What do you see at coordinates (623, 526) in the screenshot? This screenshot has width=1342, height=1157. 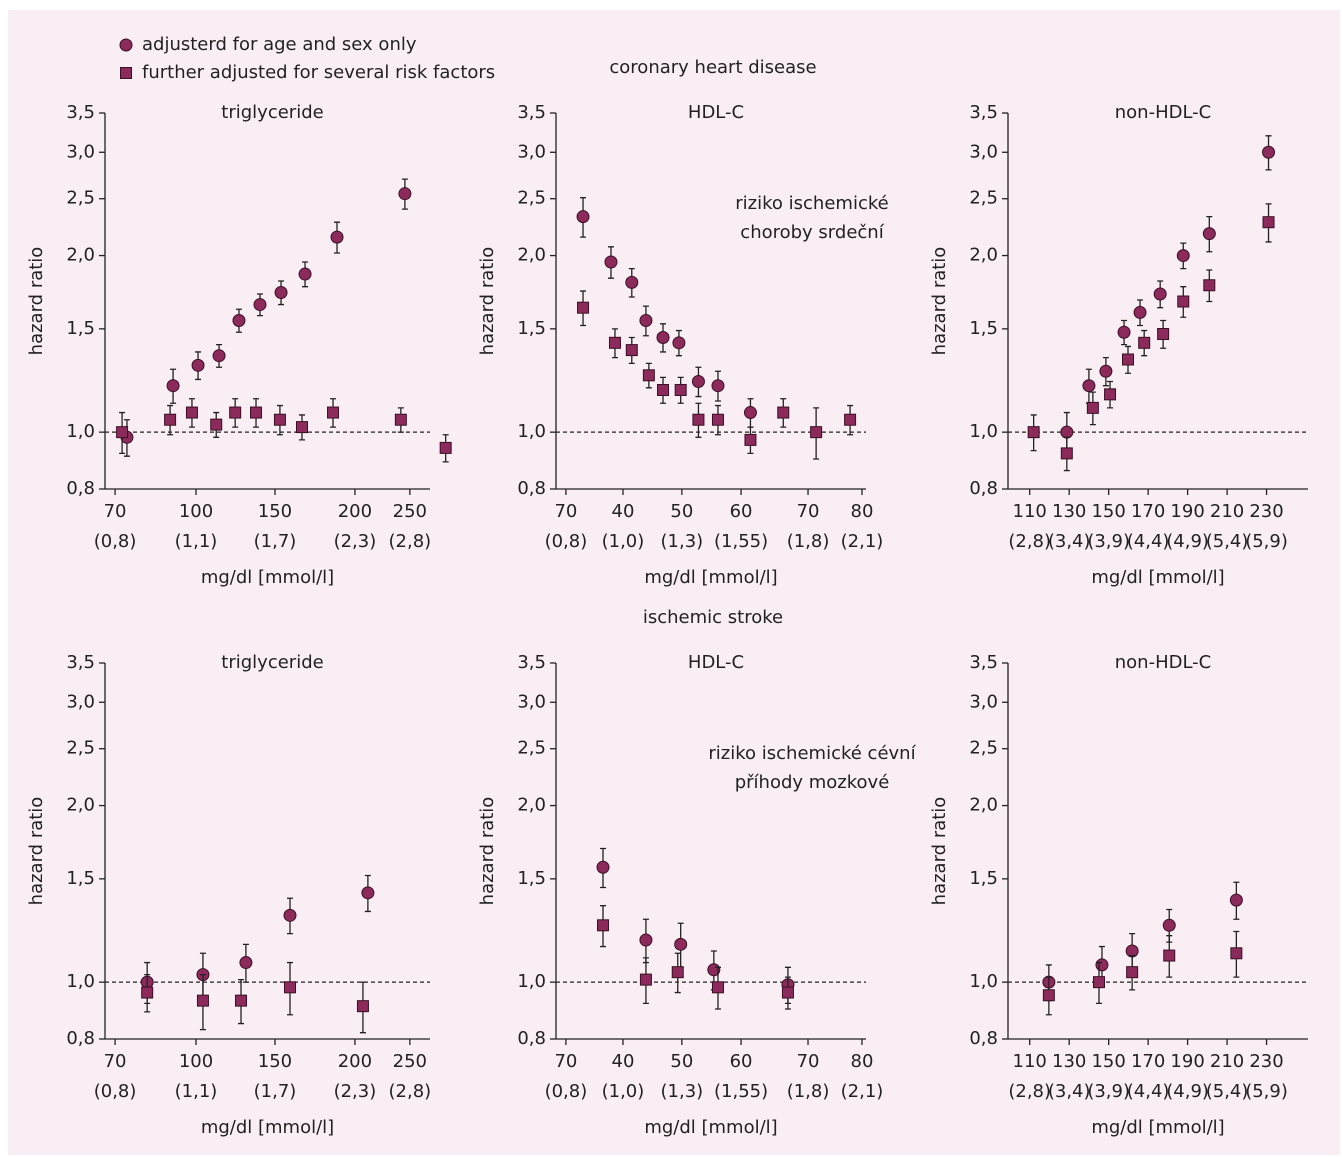 I see `x-tick-label: 40 (1,0)` at bounding box center [623, 526].